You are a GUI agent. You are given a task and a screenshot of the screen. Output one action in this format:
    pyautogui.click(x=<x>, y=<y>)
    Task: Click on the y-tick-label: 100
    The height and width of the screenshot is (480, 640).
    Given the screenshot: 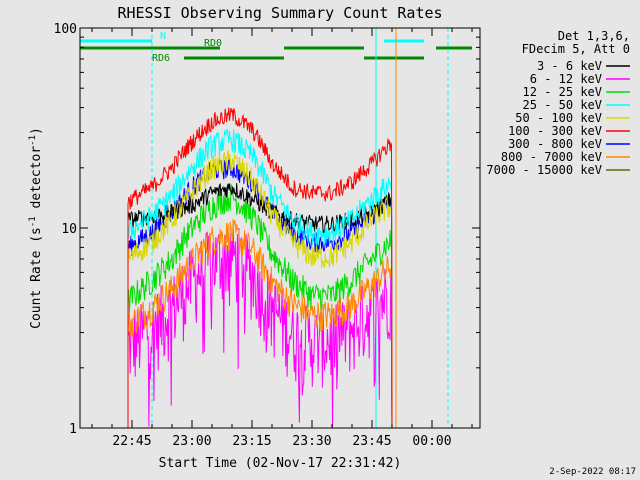 What is the action you would take?
    pyautogui.click(x=65, y=29)
    